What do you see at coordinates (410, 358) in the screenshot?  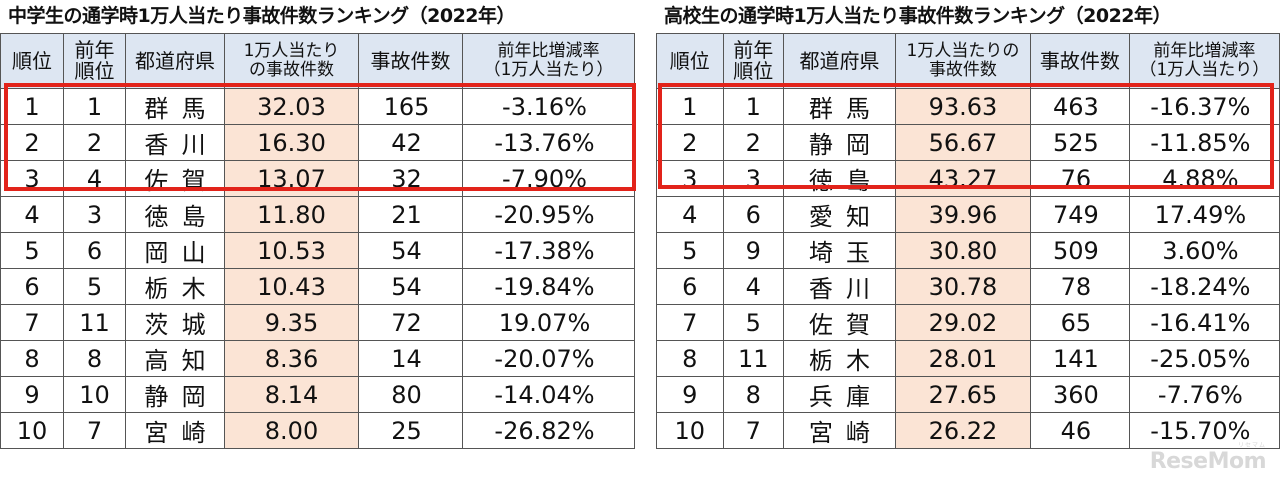 I see `count-cell: 14` at bounding box center [410, 358].